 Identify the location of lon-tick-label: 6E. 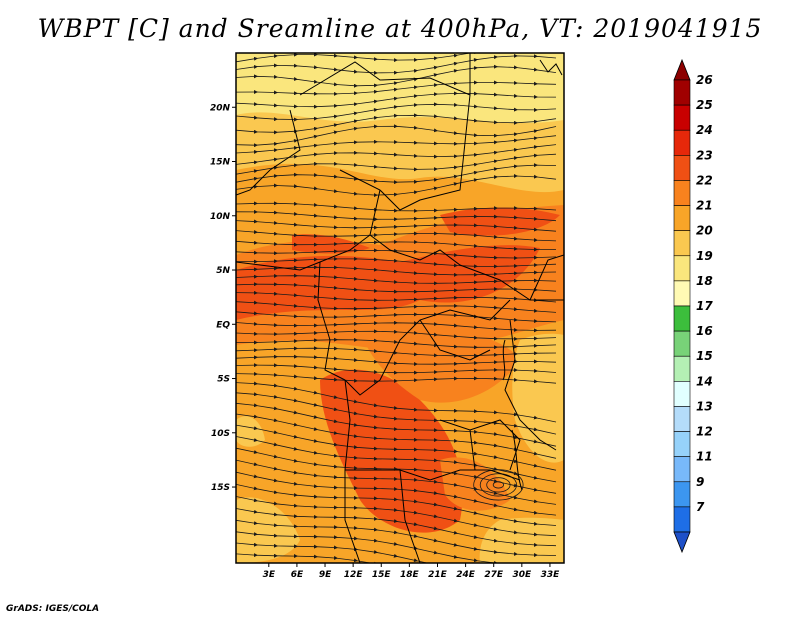
(297, 575).